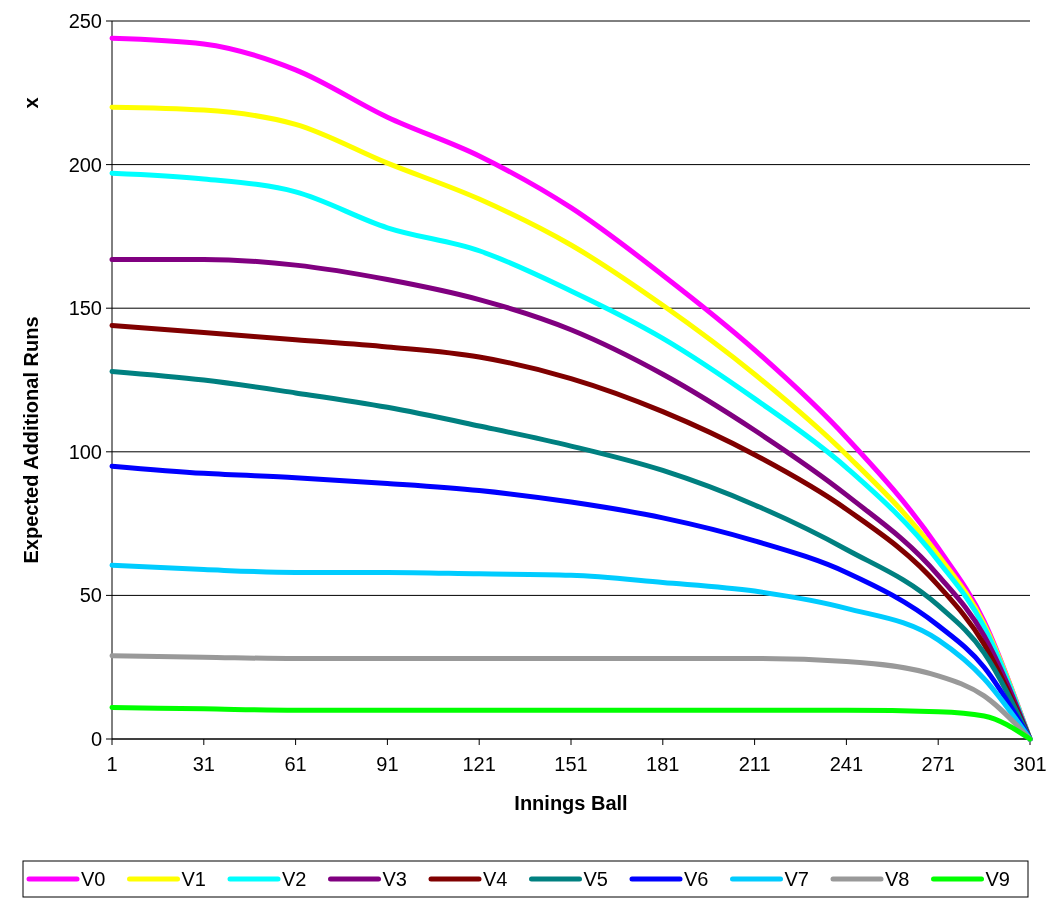  I want to click on legend-label: V0, so click(93, 879).